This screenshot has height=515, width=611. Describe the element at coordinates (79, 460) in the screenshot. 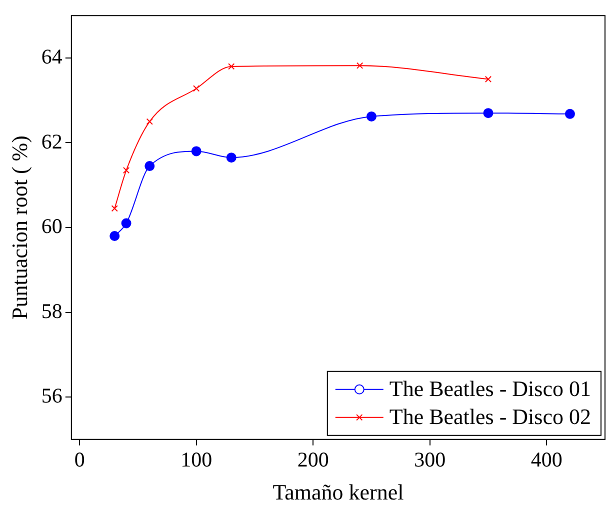

I see `x-tick-label: 0` at that location.